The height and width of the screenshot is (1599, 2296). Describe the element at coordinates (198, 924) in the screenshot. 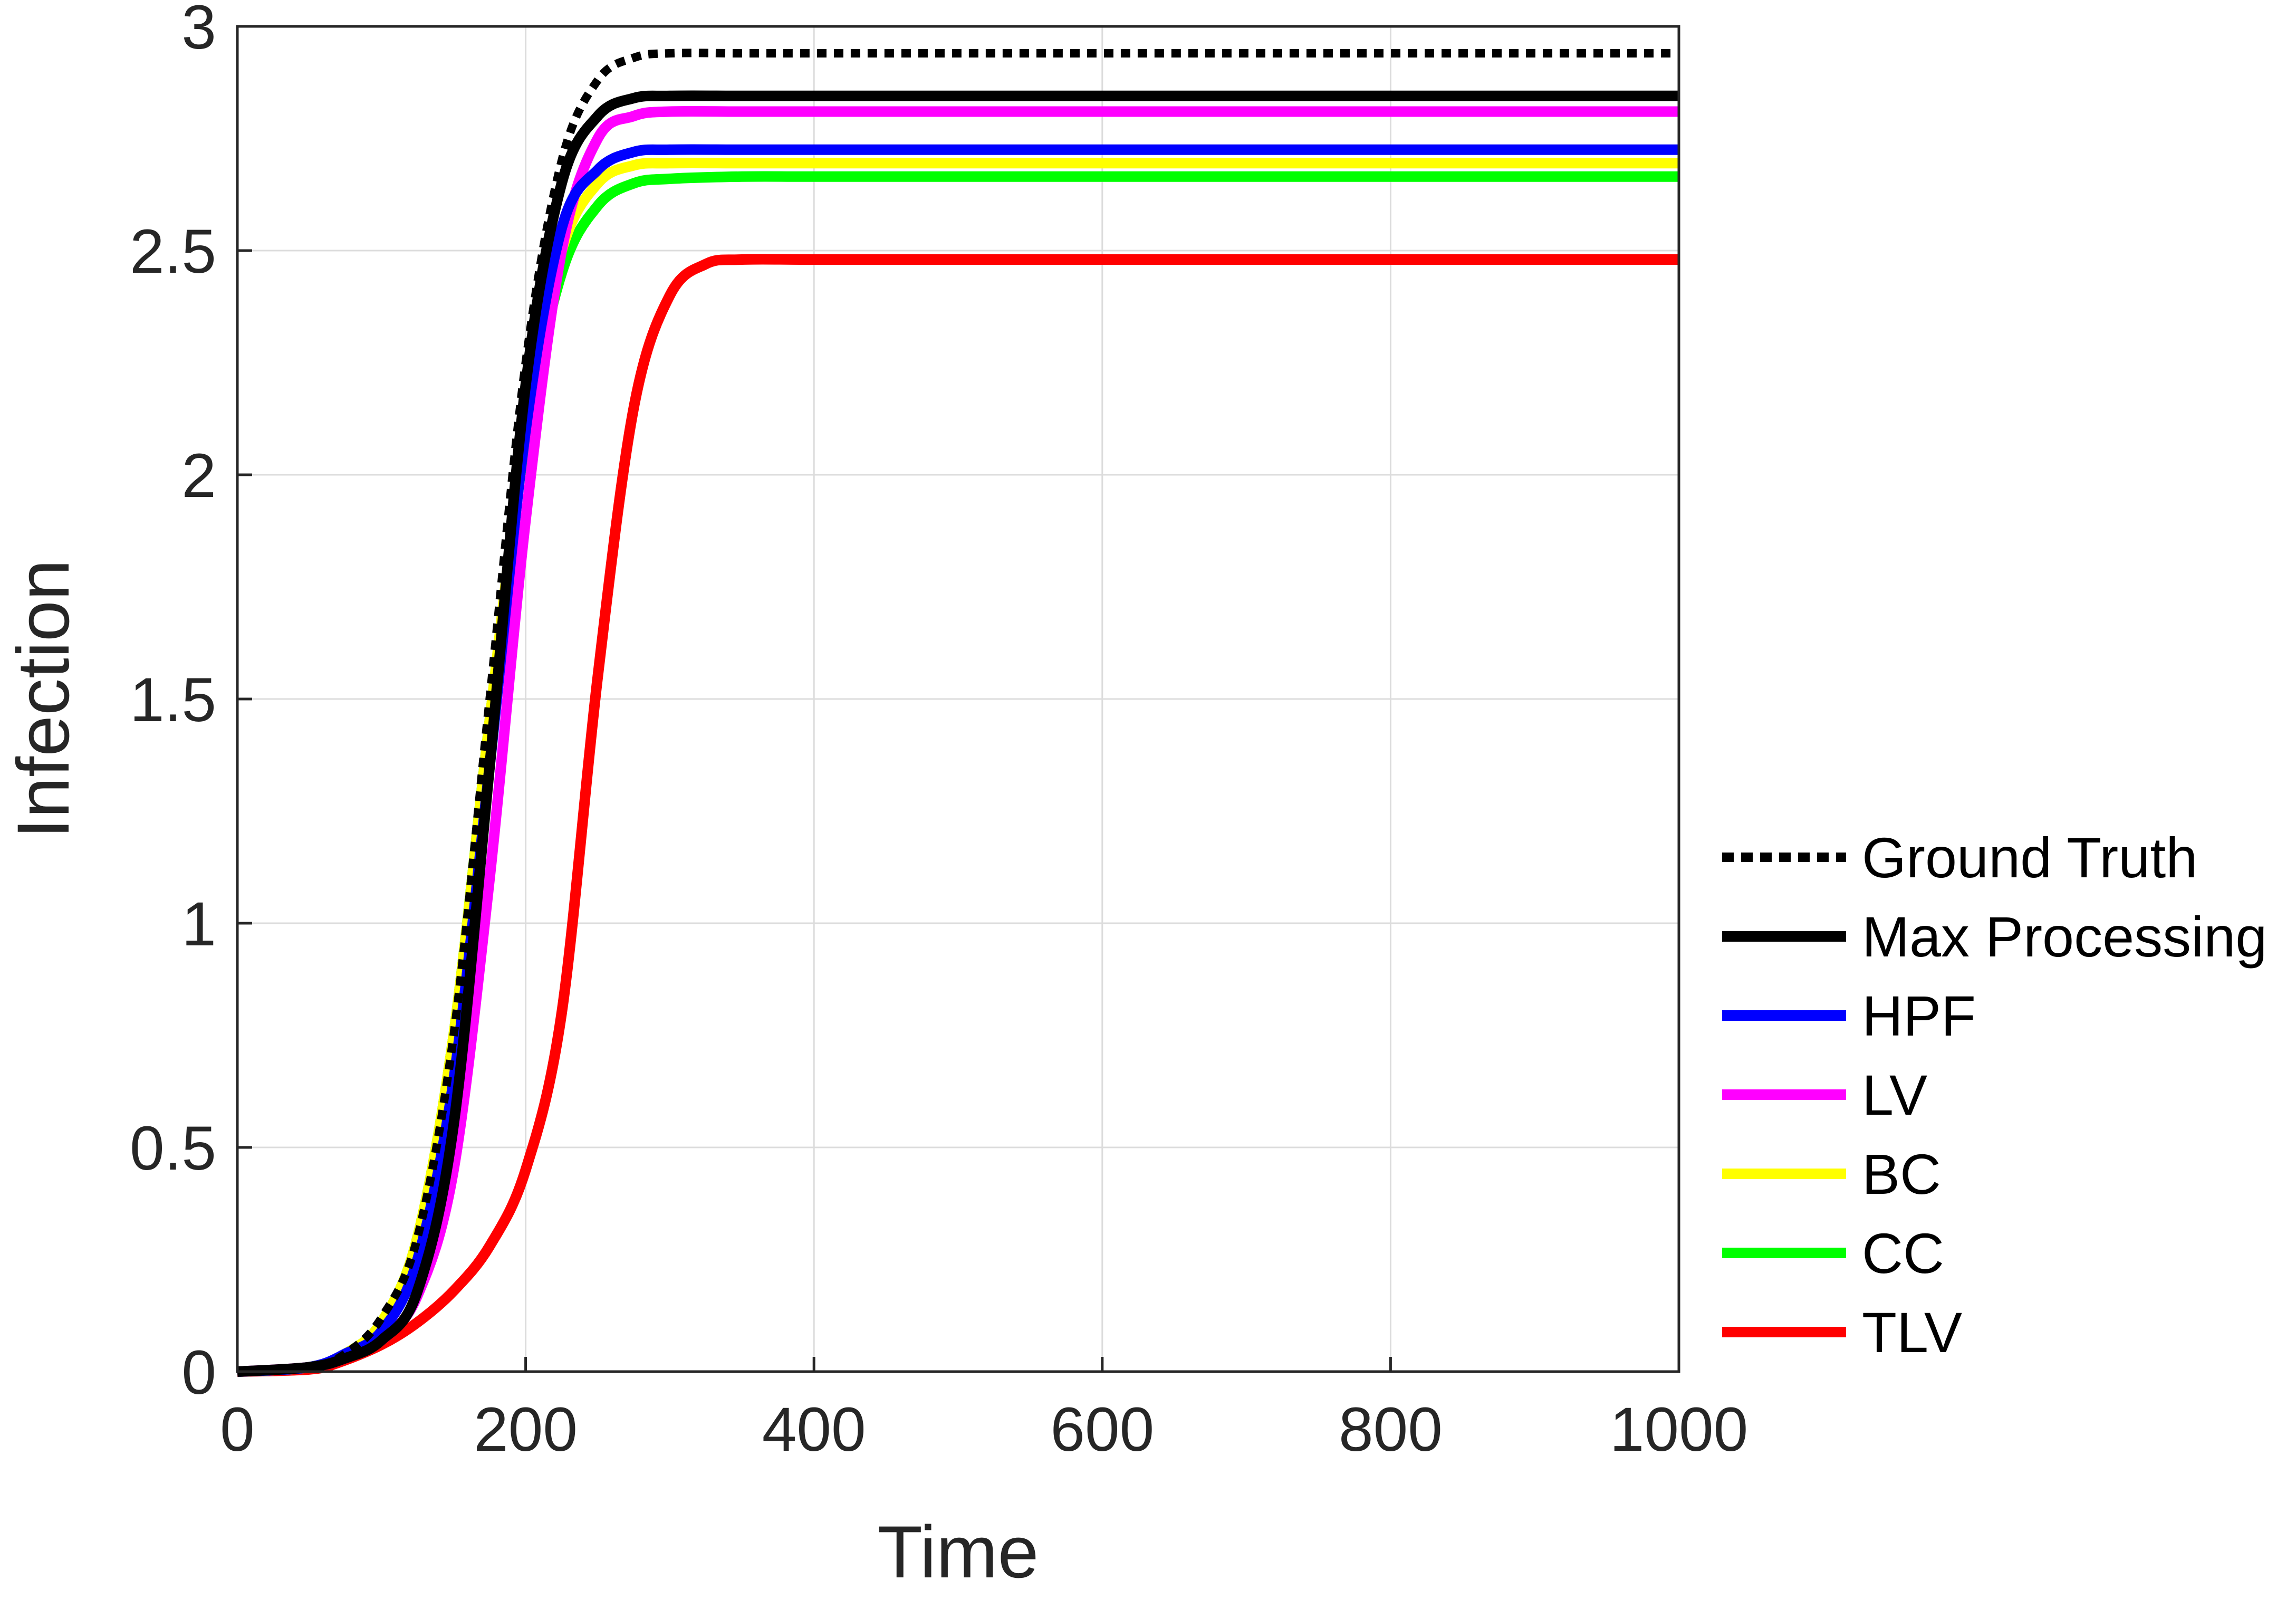

I see `y-tick-label: 1` at that location.